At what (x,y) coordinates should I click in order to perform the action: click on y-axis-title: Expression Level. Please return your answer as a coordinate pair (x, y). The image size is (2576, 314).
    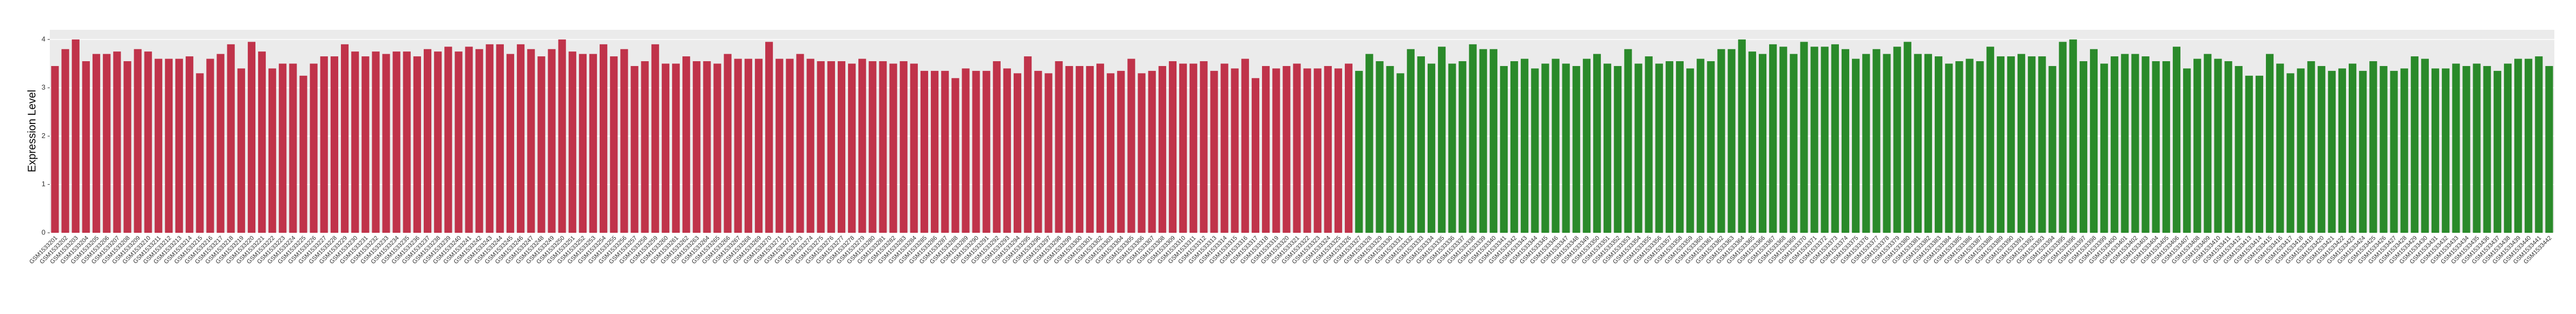
    Looking at the image, I should click on (32, 131).